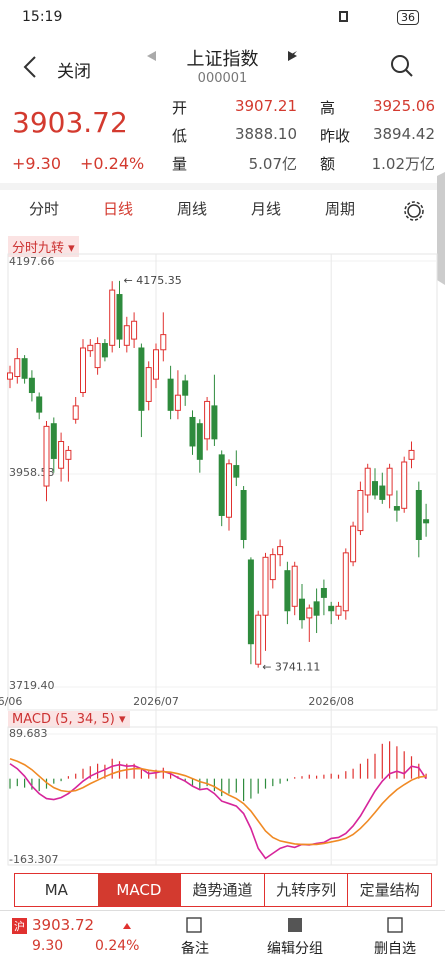 The width and height of the screenshot is (445, 960). I want to click on field-label: 高, so click(328, 108).